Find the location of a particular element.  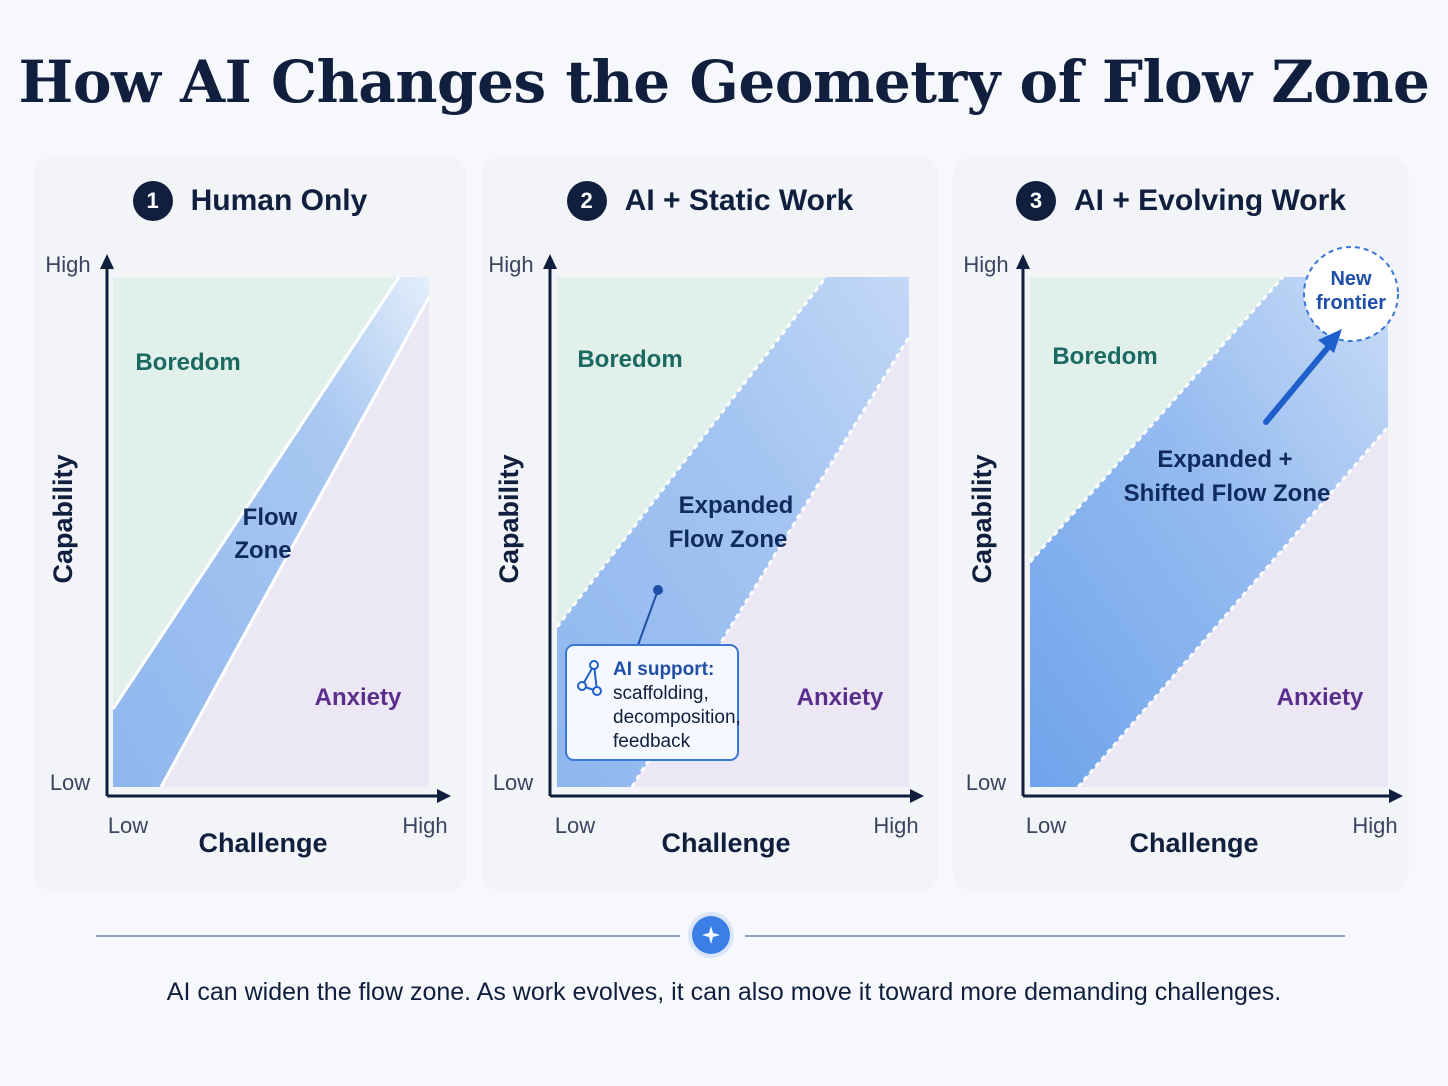

callout-leader-line is located at coordinates (648, 617).